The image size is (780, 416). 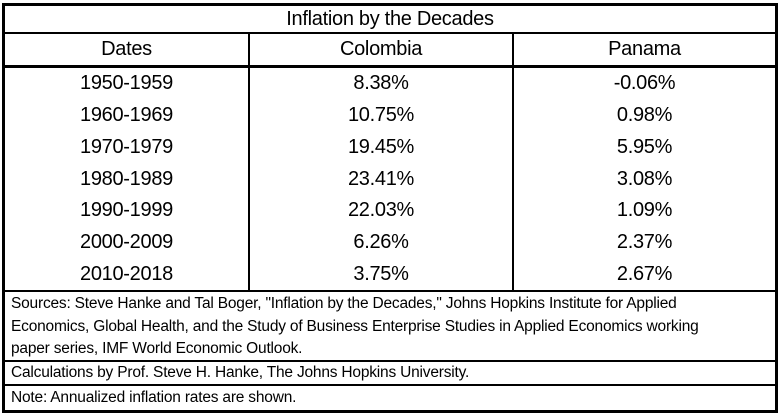 I want to click on colombia-value-cell: 8.38%, so click(x=381, y=83).